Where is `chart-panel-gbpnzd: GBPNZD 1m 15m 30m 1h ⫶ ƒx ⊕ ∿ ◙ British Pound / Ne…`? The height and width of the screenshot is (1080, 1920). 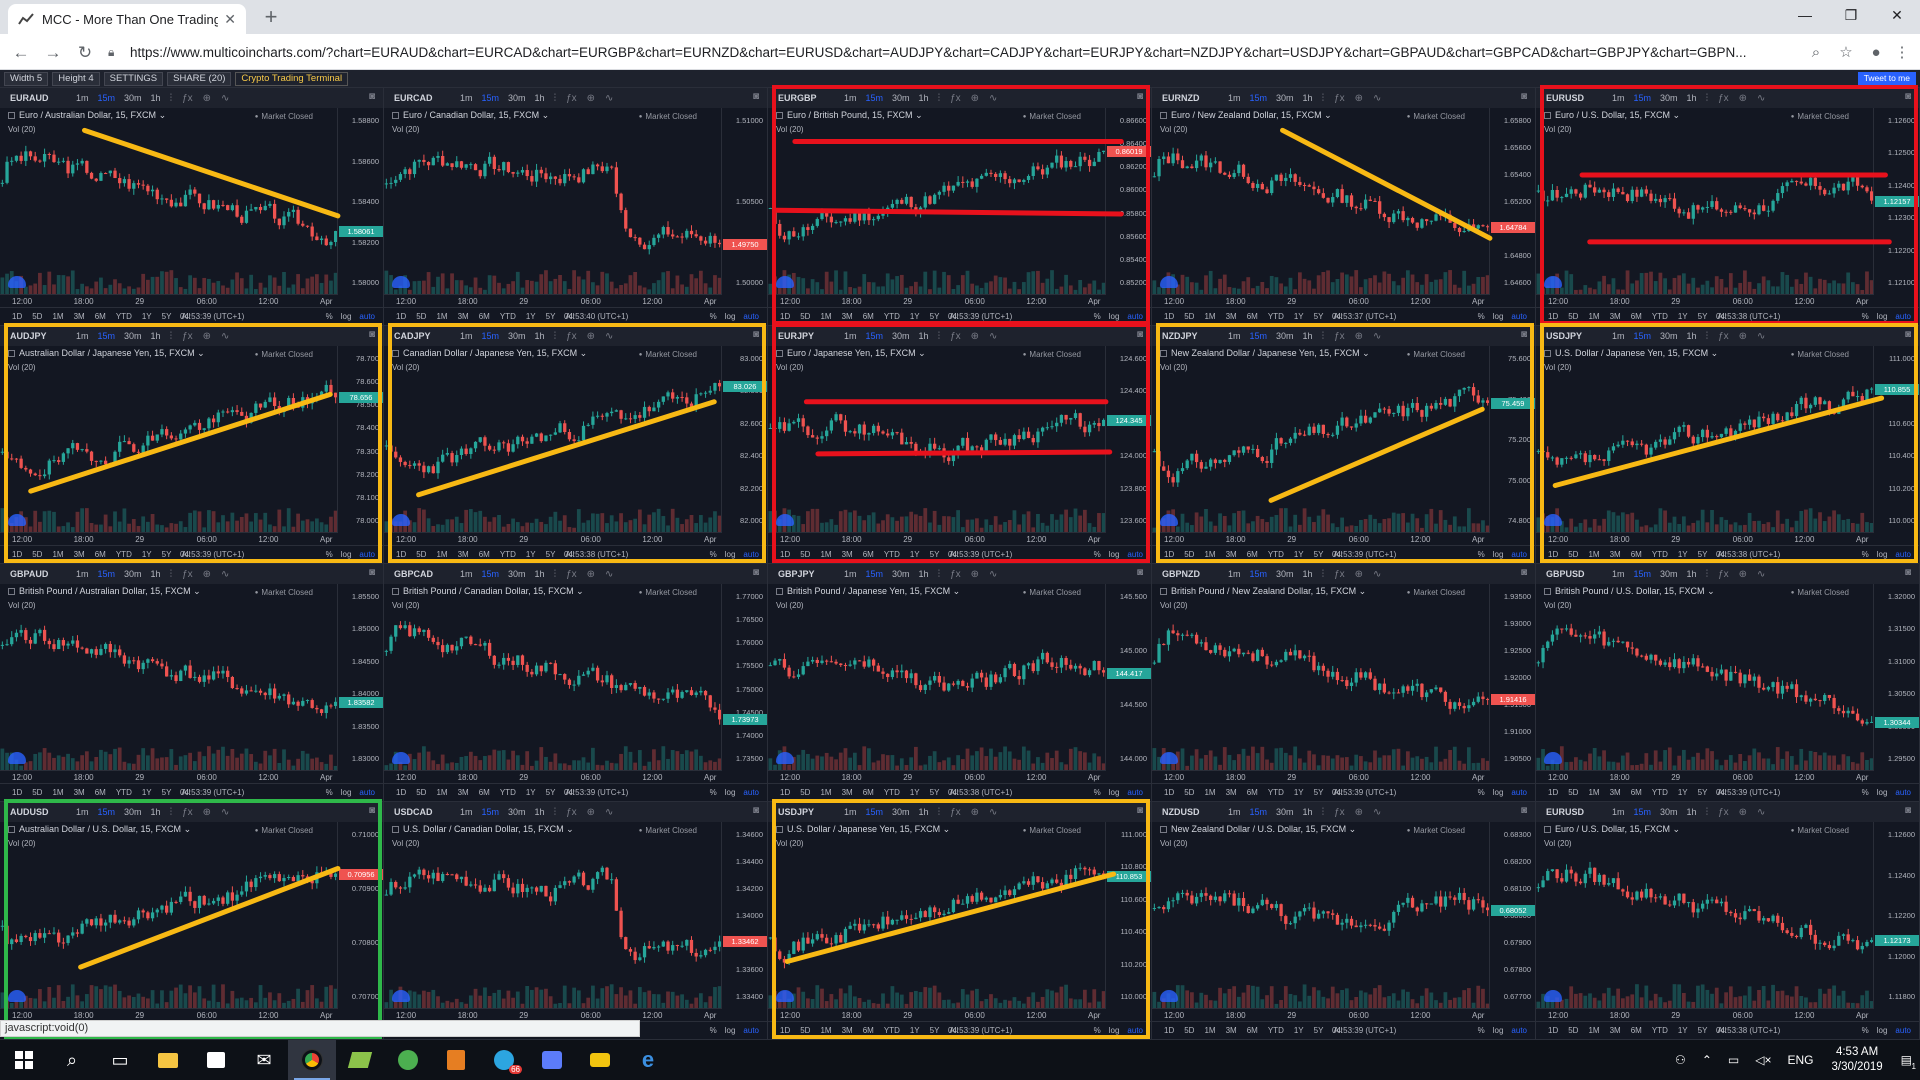 chart-panel-gbpnzd: GBPNZD 1m 15m 30m 1h ⫶ ƒx ⊕ ∿ ◙ British Pound / Ne… is located at coordinates (1344, 683).